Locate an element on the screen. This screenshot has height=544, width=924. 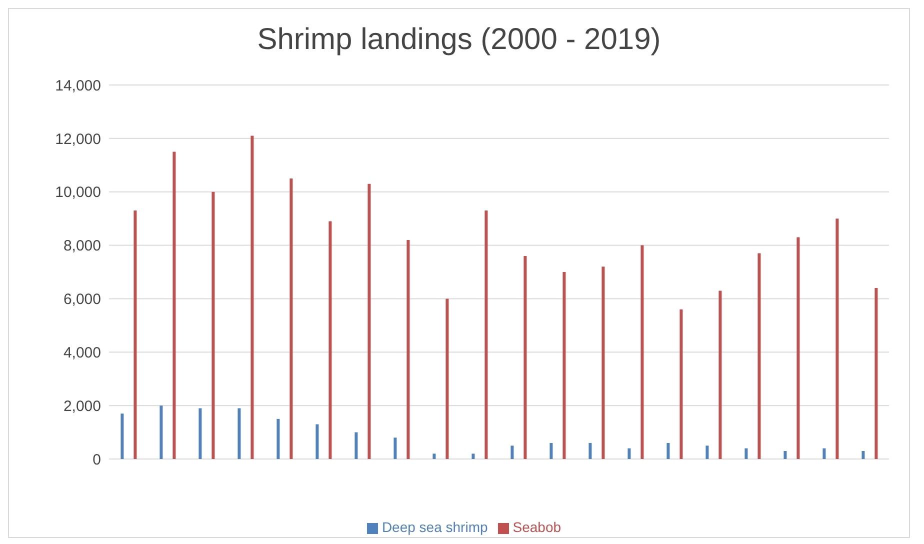
y-tick-label: 10,000 is located at coordinates (78, 193).